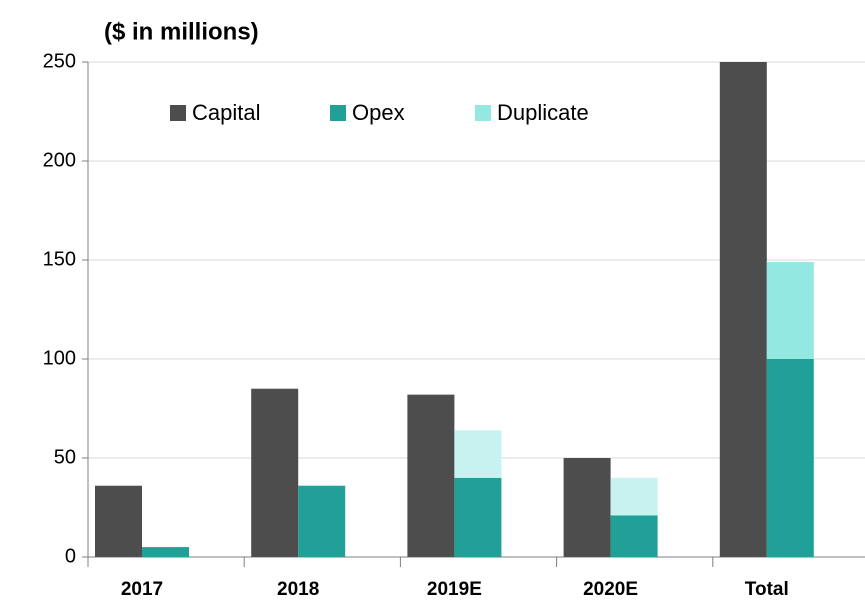  I want to click on x-tick-label: Total, so click(767, 589).